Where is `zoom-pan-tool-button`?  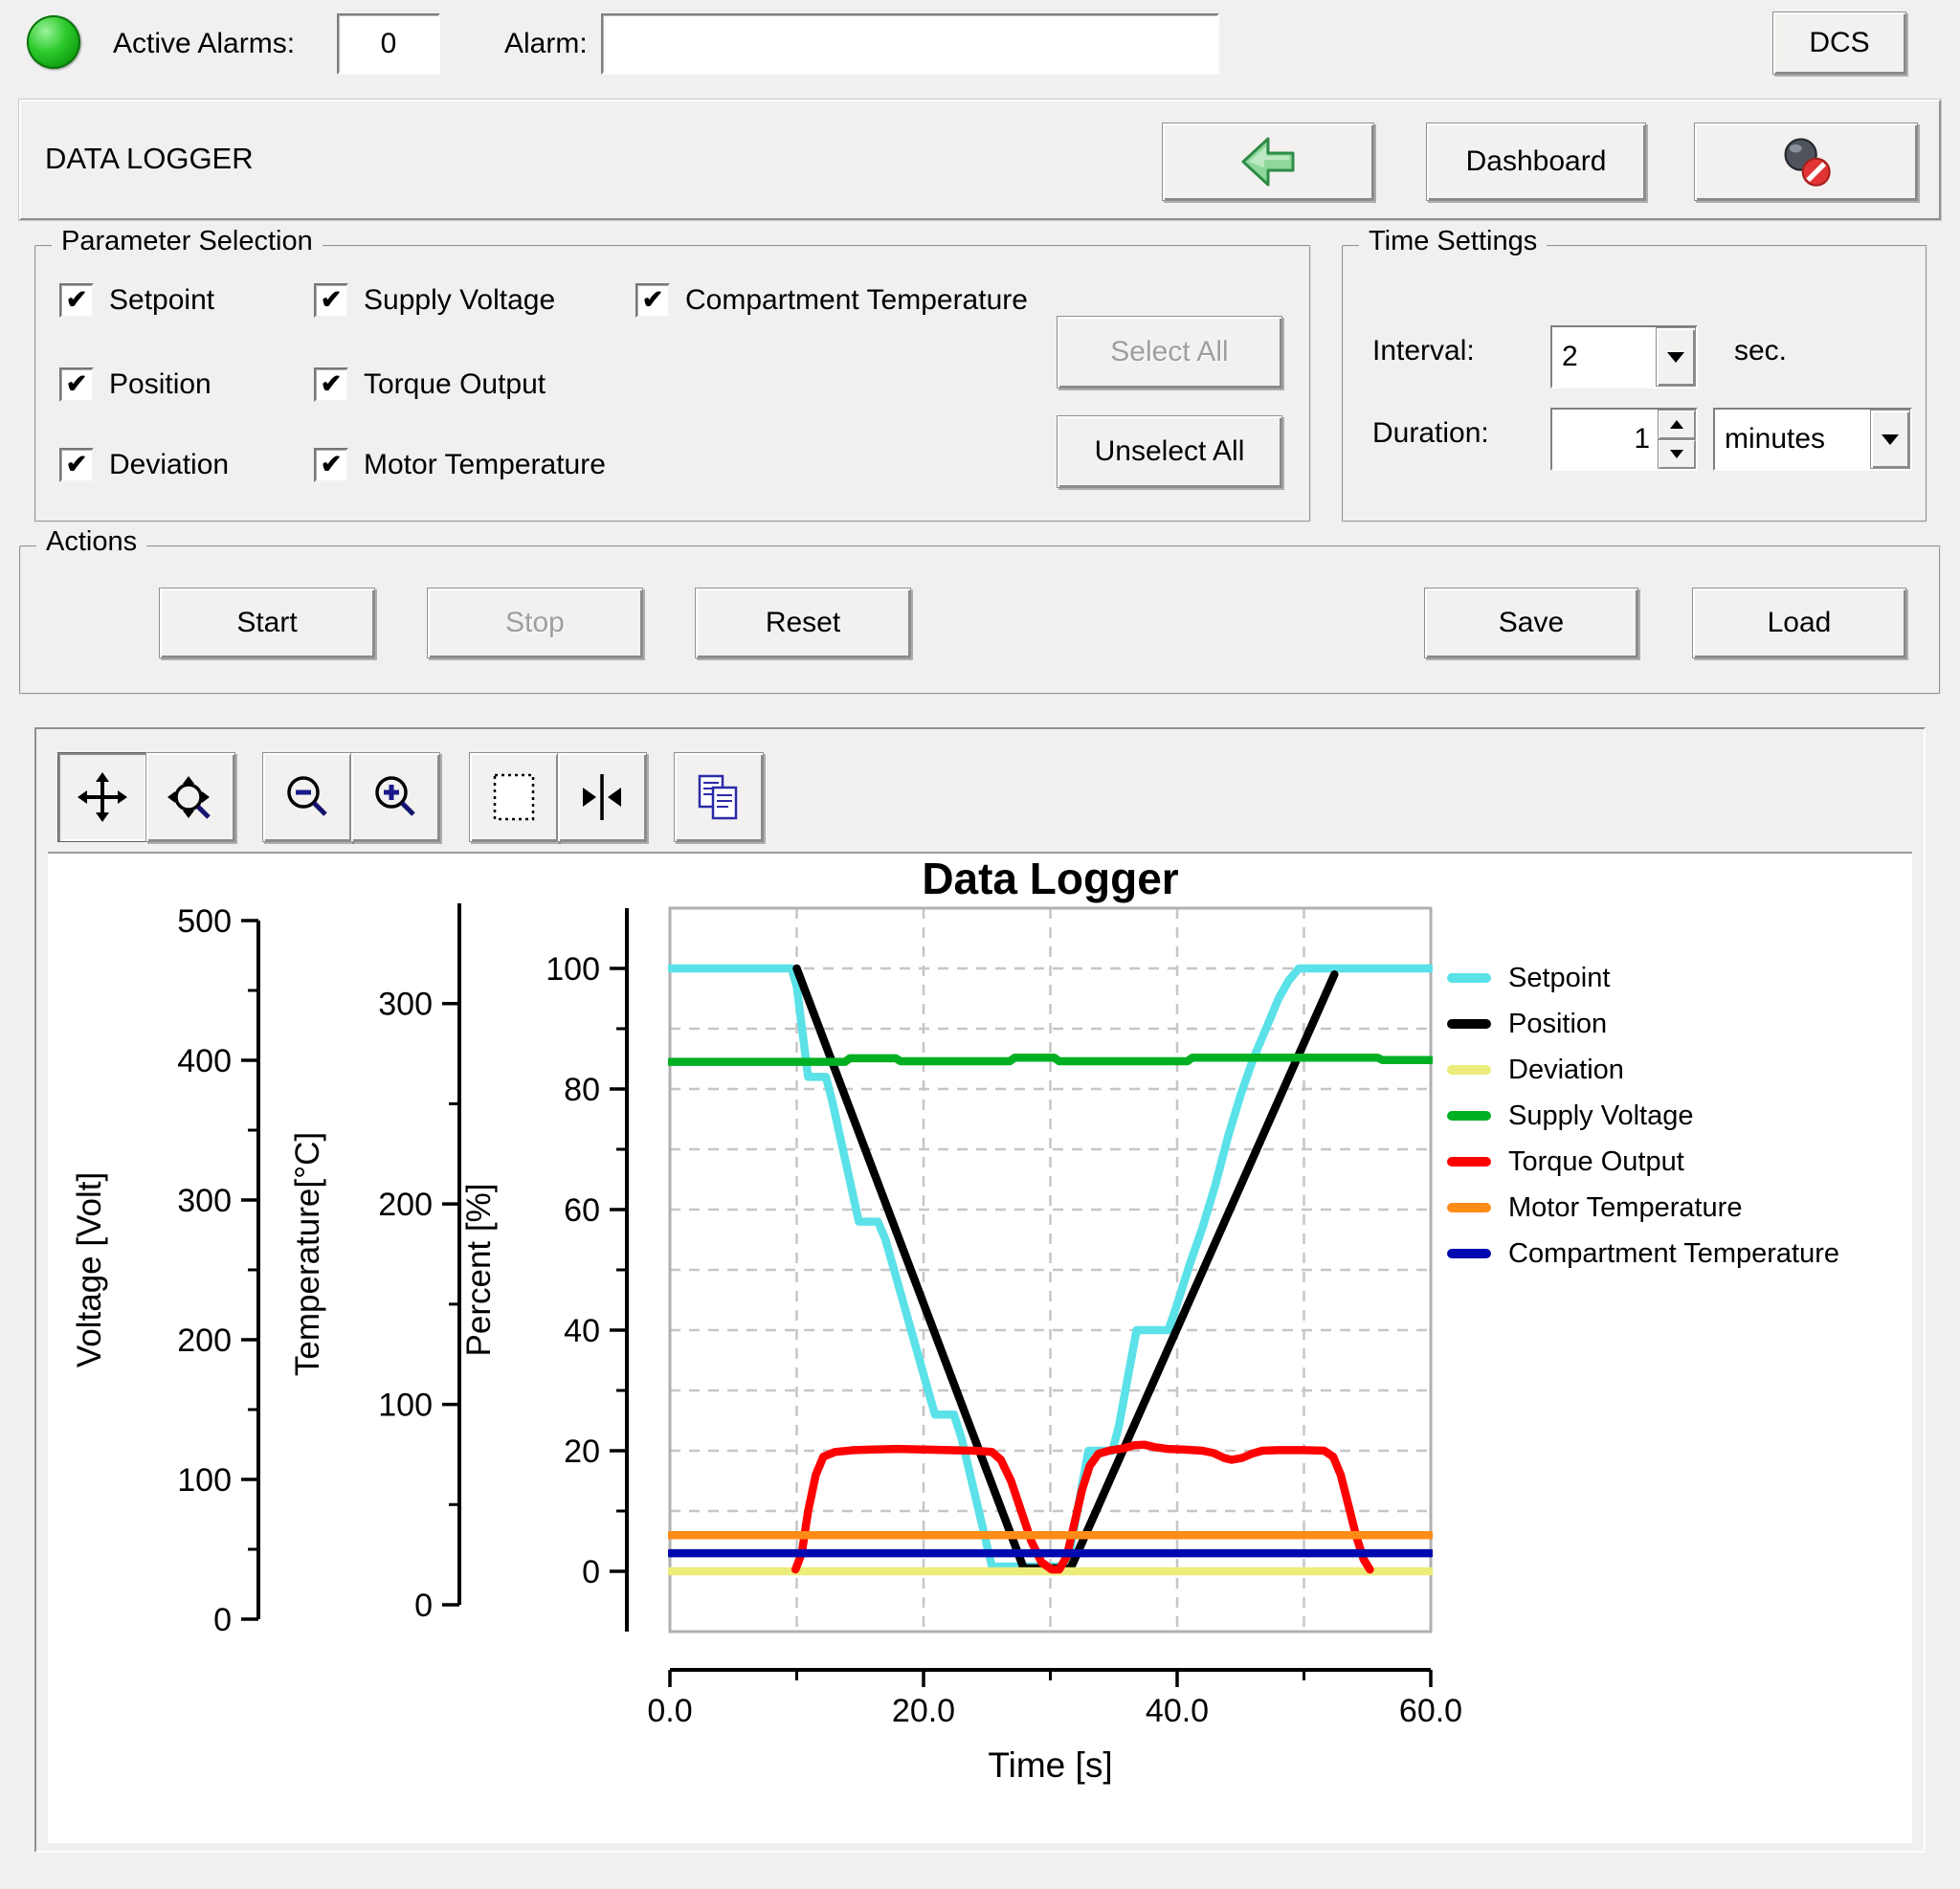
zoom-pan-tool-button is located at coordinates (190, 797).